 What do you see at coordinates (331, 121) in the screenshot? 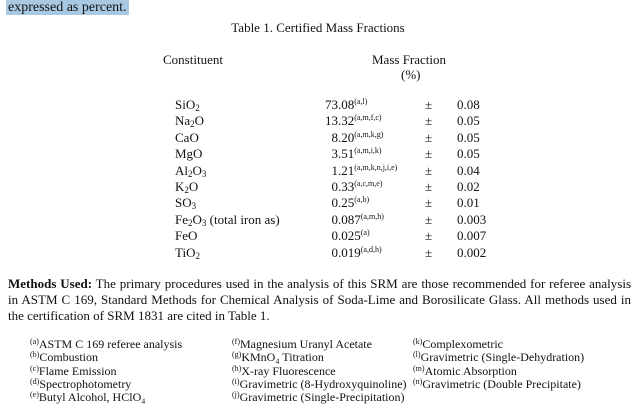
I see `value-integer: 13` at bounding box center [331, 121].